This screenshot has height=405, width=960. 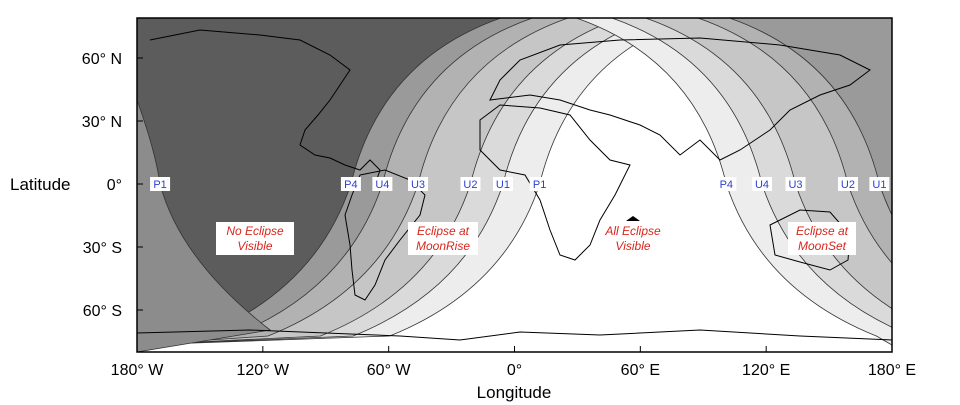 I want to click on region-label-moonrise: Eclipse at MoonRise, so click(x=443, y=238).